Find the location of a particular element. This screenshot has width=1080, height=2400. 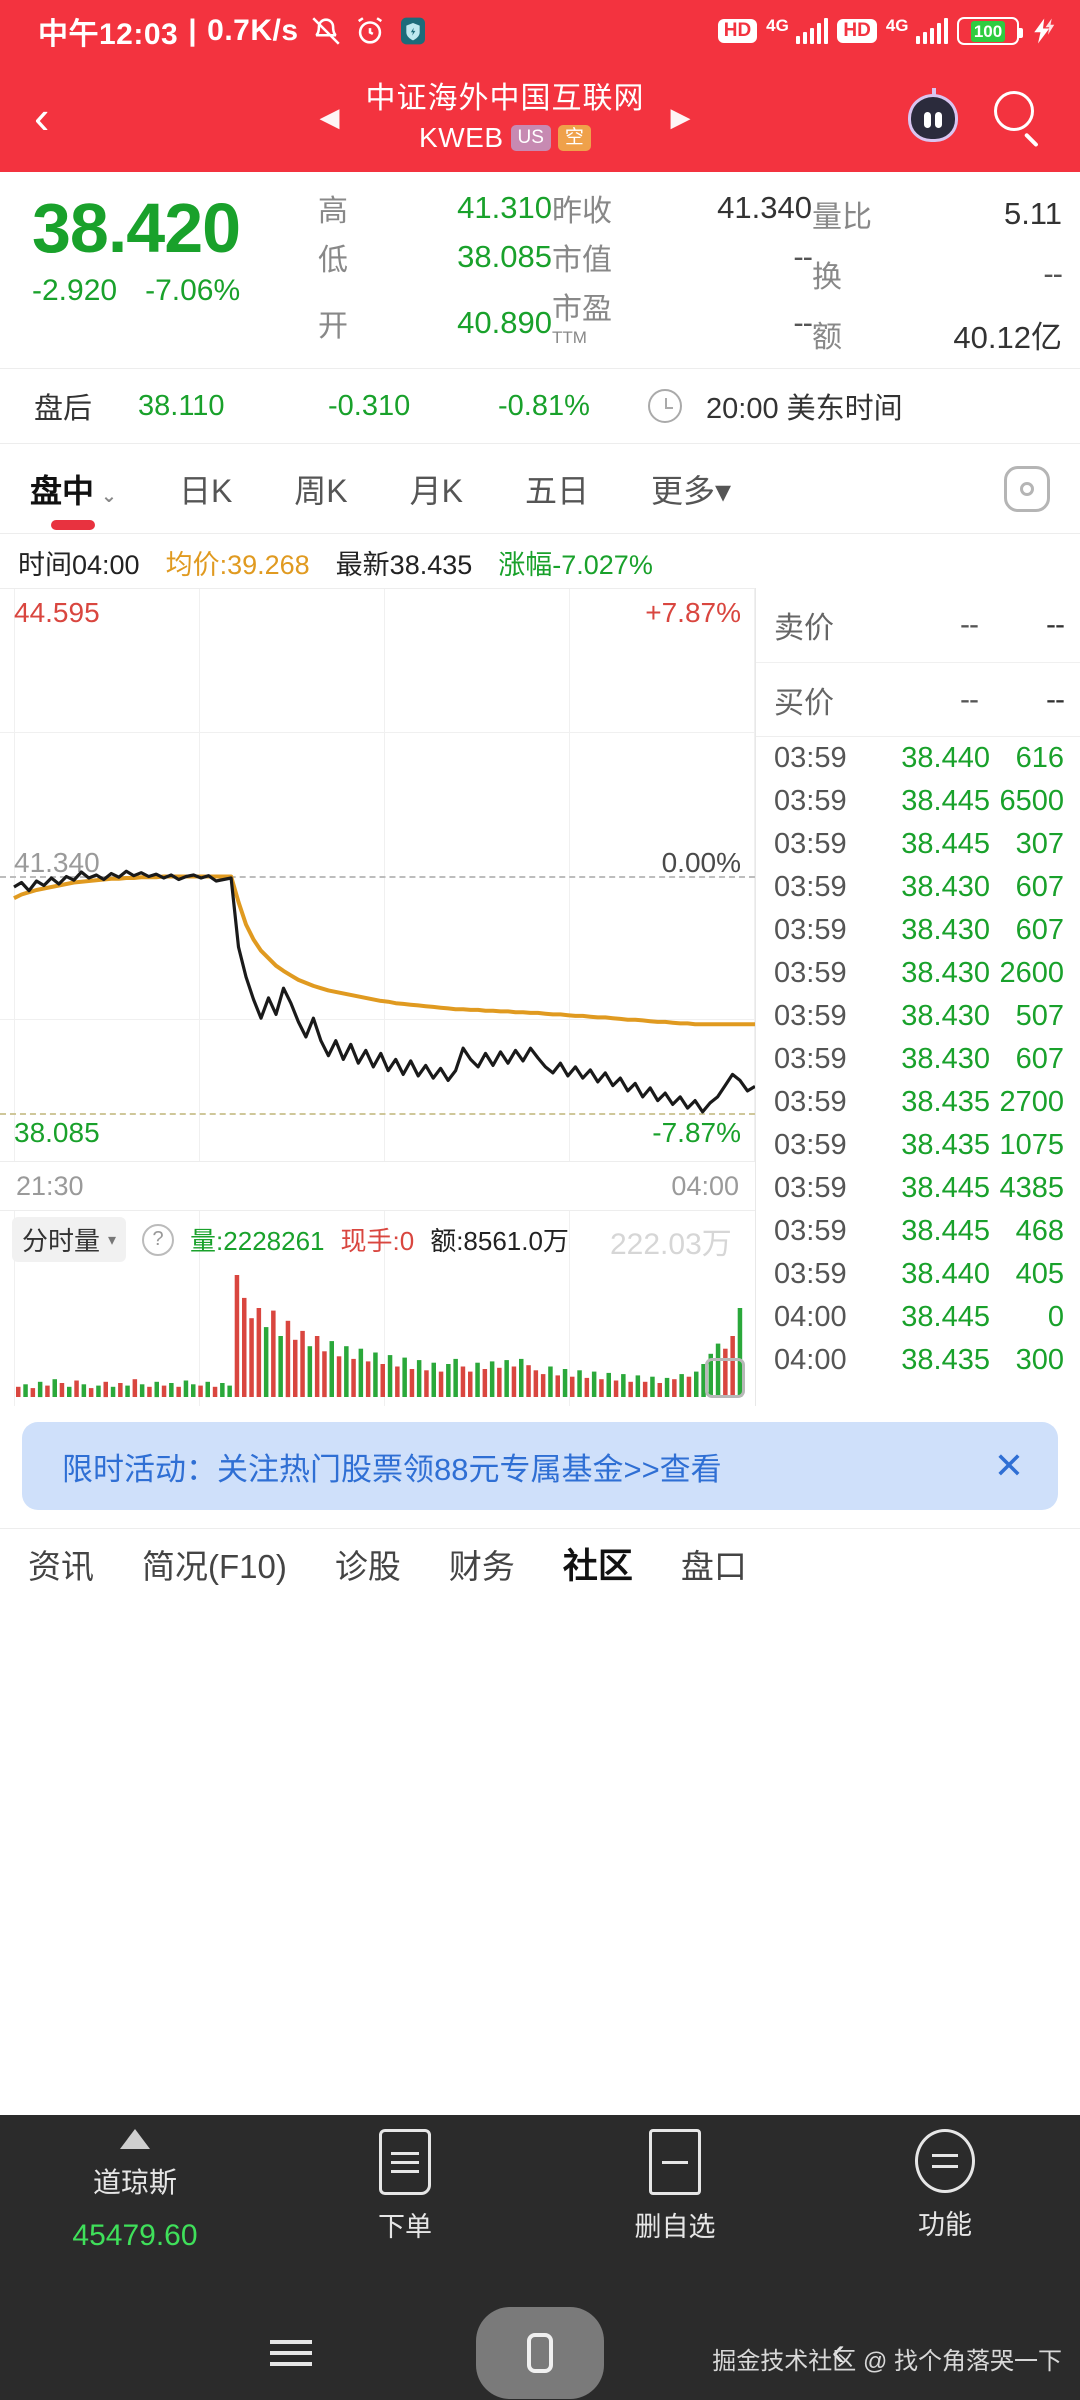

tab-intraday: 盘中 ⌄ is located at coordinates (73, 498).